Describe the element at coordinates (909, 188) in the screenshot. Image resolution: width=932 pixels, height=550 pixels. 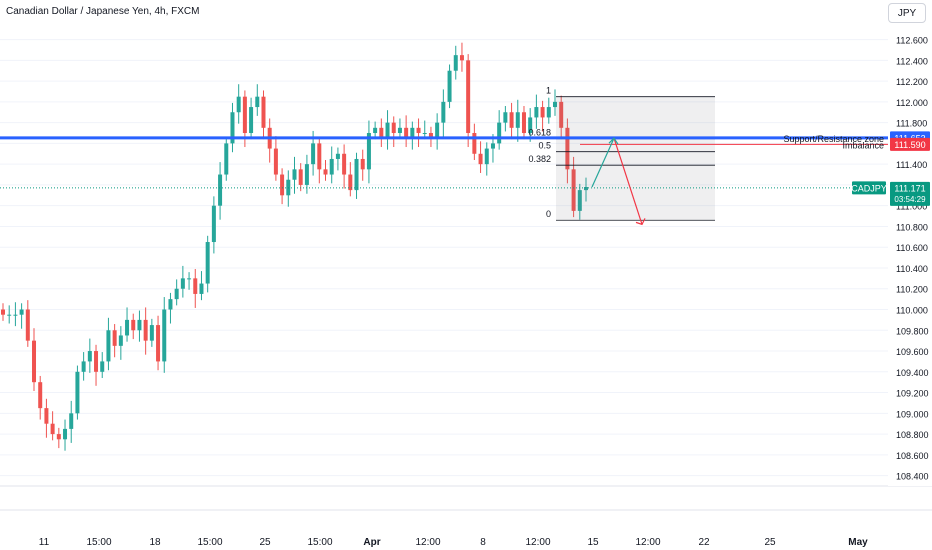
I see `last-price-value: 111.171` at that location.